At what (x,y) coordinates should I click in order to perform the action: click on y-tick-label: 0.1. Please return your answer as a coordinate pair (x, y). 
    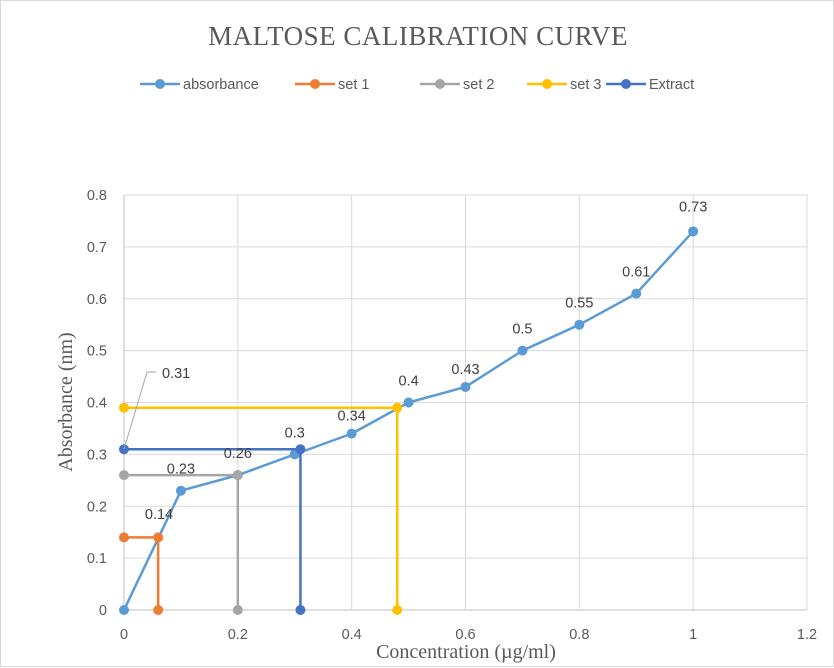
    Looking at the image, I should click on (97, 559).